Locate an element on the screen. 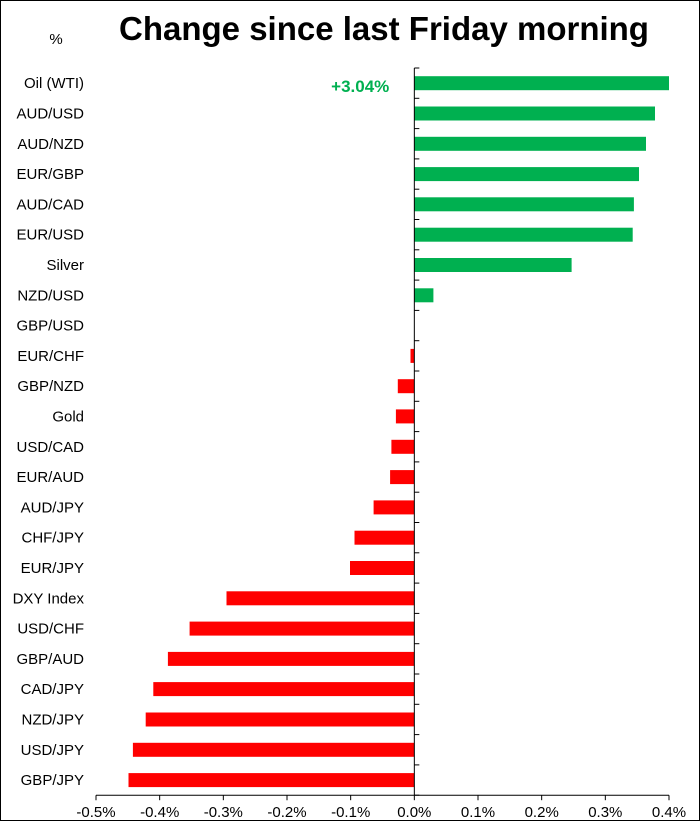 This screenshot has height=822, width=700. category-label-gbp-aud: GBP/AUD is located at coordinates (50, 659).